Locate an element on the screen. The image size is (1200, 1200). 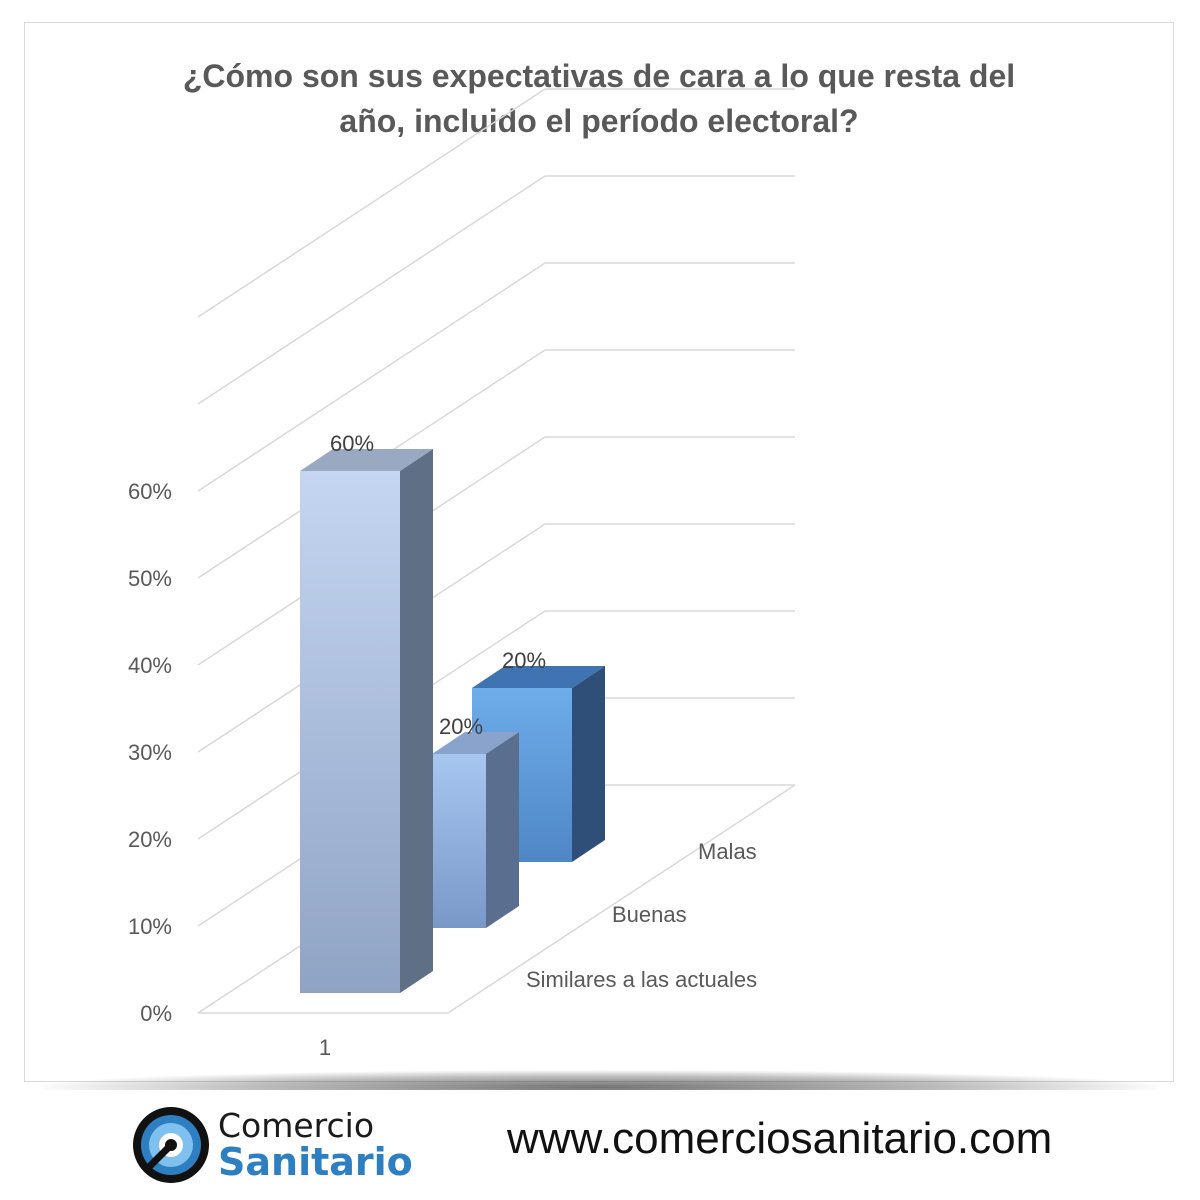
logo-text-line2: Sanitario is located at coordinates (315, 1162).